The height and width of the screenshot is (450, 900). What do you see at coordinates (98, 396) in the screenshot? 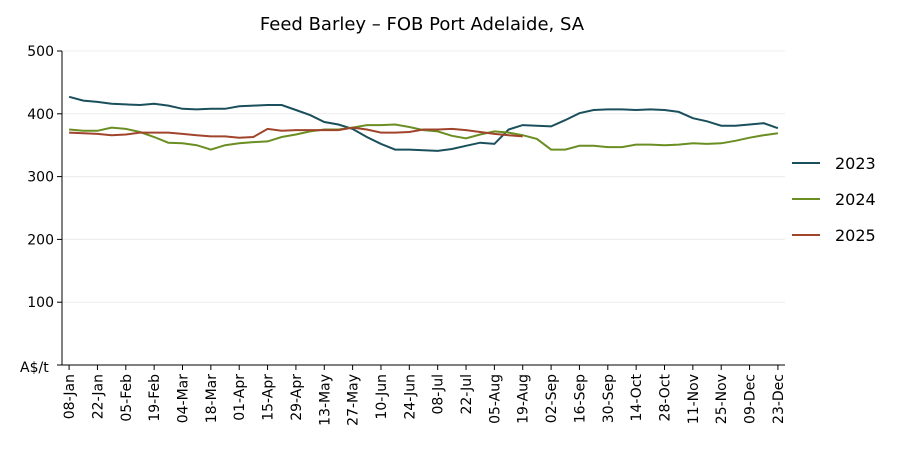
I see `x-tick-label: 22-Jan` at bounding box center [98, 396].